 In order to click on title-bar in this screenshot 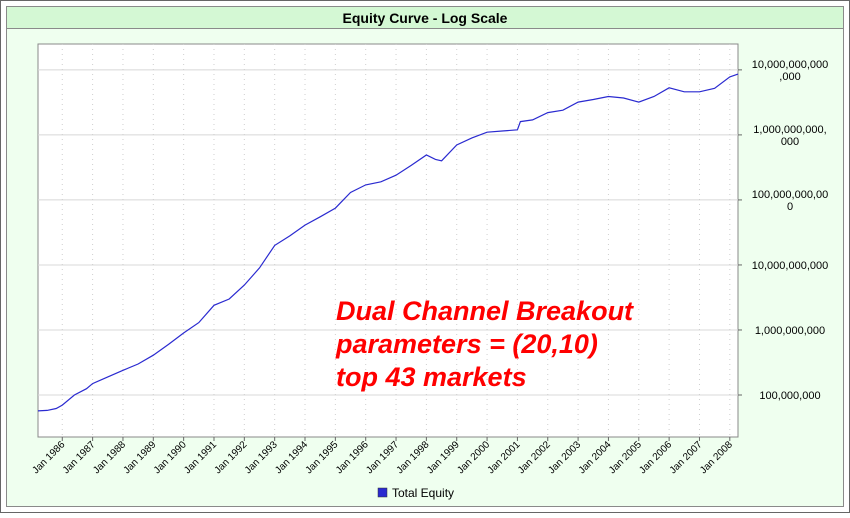, I will do `click(425, 17)`.